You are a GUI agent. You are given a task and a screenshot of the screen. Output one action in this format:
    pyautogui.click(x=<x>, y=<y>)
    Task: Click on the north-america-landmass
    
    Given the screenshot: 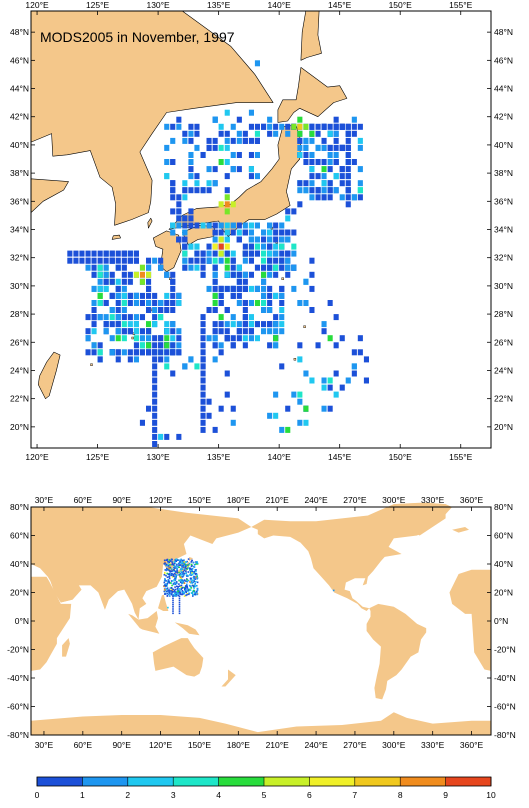 What is the action you would take?
    pyautogui.click(x=352, y=556)
    